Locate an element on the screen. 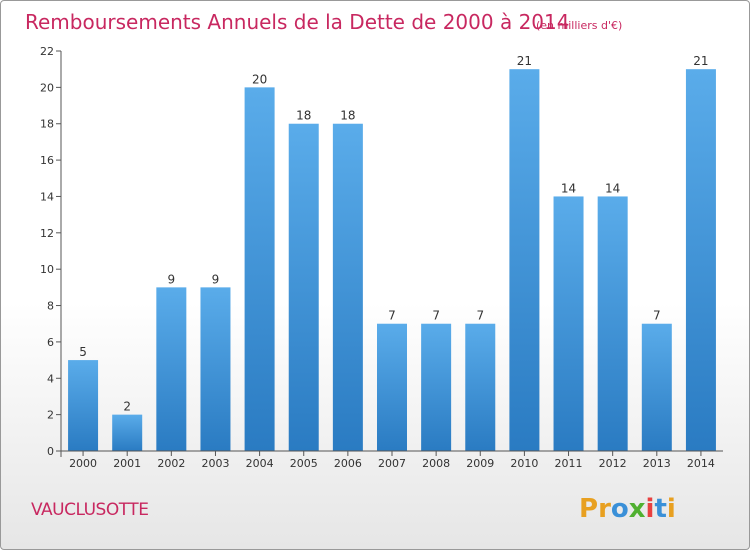 The height and width of the screenshot is (550, 750). y-tick-label: 10 is located at coordinates (47, 269).